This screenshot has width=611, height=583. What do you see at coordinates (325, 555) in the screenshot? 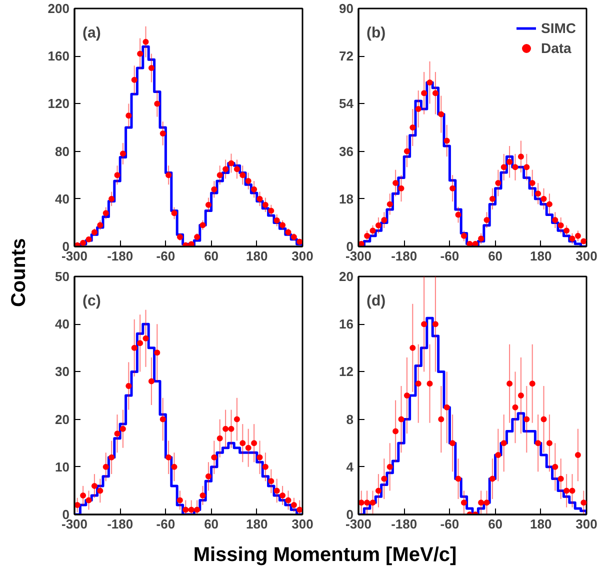
I see `x-axis-title: Missing Momentum [MeV/c]` at bounding box center [325, 555].